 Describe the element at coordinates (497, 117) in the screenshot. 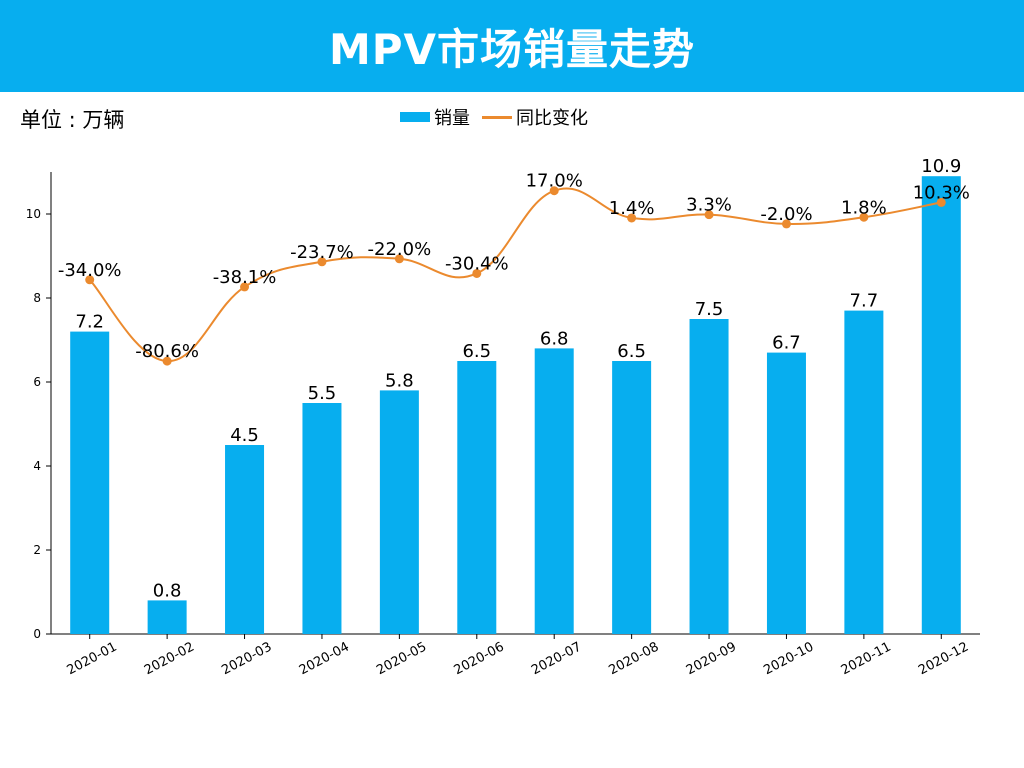

I see `legend-line-swatch` at that location.